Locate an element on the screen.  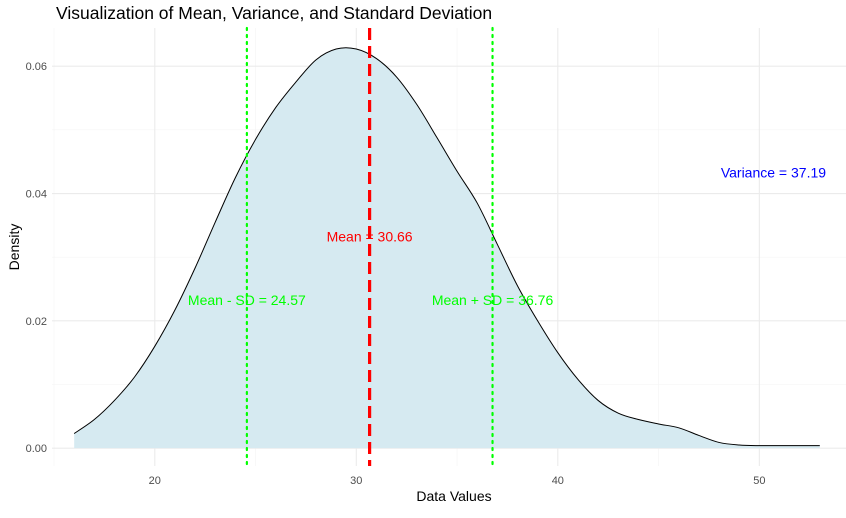
y-tick-label: 0.04 is located at coordinates (36, 195).